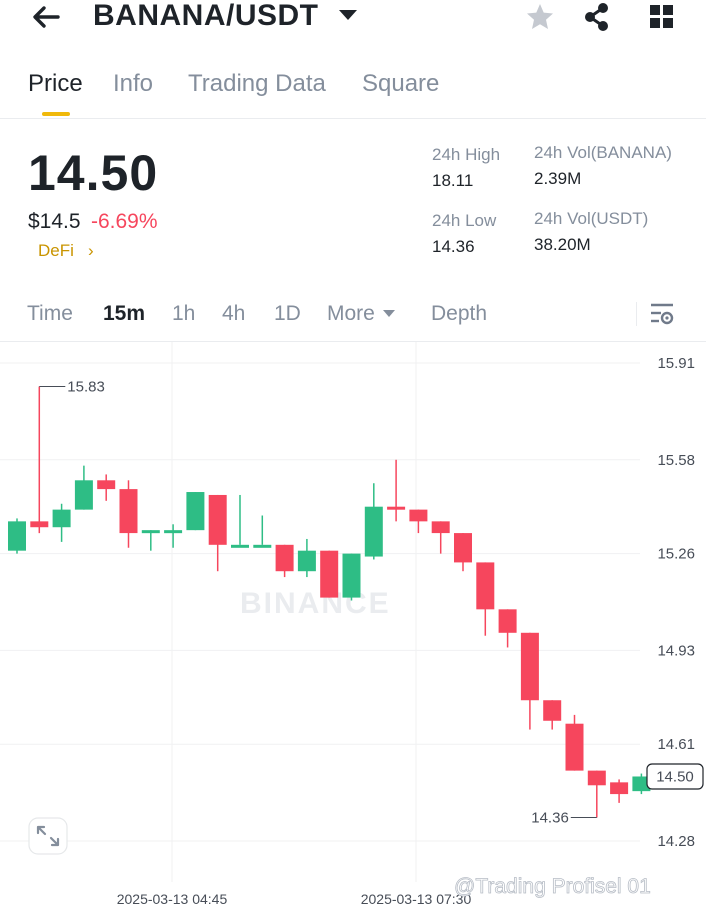  I want to click on last-price-label: 14.50, so click(675, 776).